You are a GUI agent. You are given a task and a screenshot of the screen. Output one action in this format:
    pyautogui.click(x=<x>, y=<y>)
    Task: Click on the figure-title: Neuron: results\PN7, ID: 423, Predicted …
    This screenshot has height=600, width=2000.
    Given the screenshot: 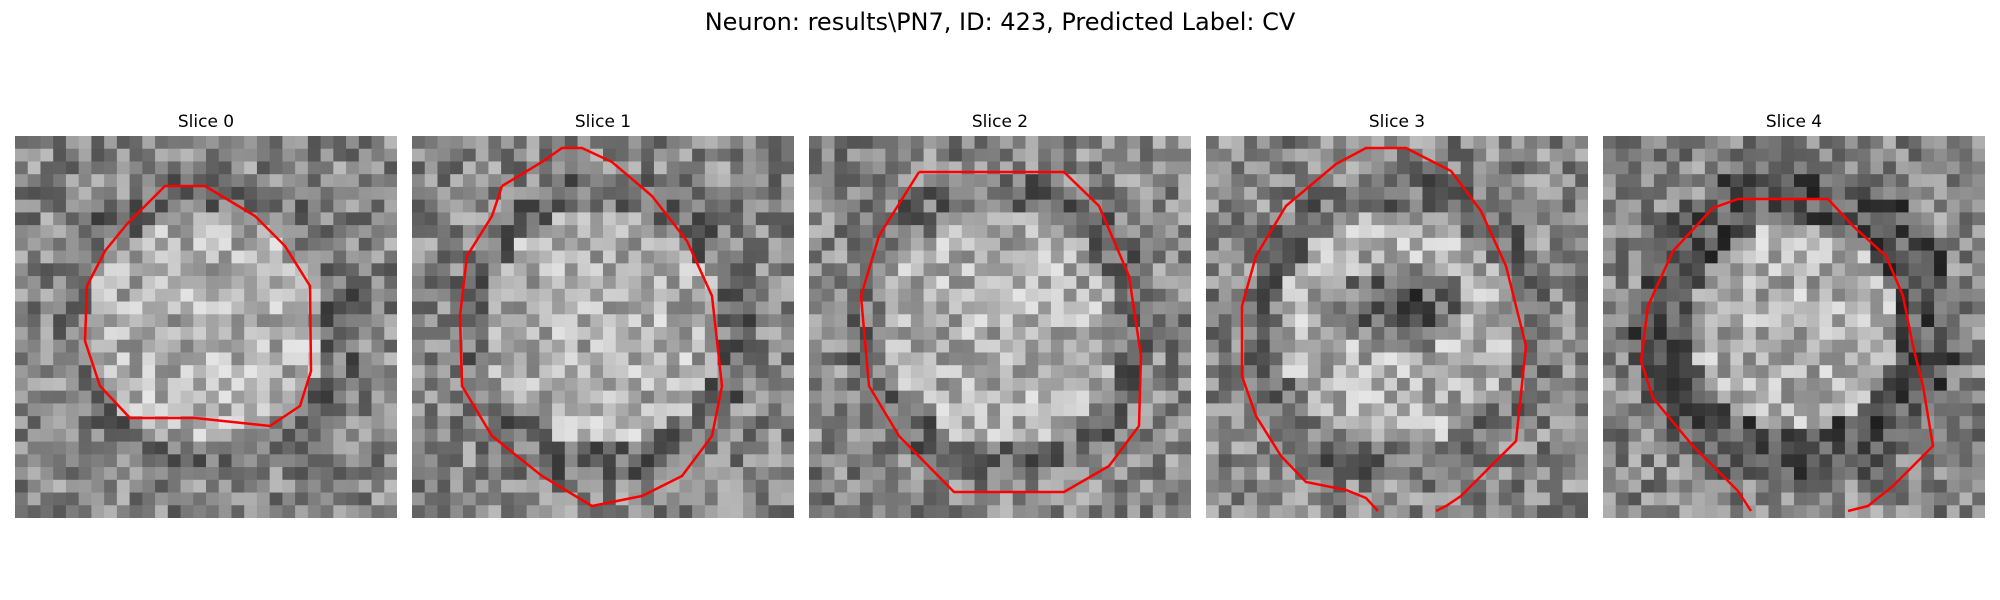 What is the action you would take?
    pyautogui.click(x=1000, y=22)
    